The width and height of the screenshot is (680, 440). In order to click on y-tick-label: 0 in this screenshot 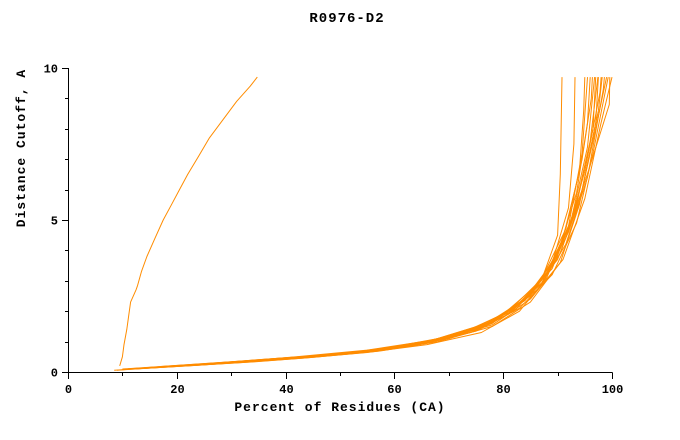, I will do `click(54, 374)`.